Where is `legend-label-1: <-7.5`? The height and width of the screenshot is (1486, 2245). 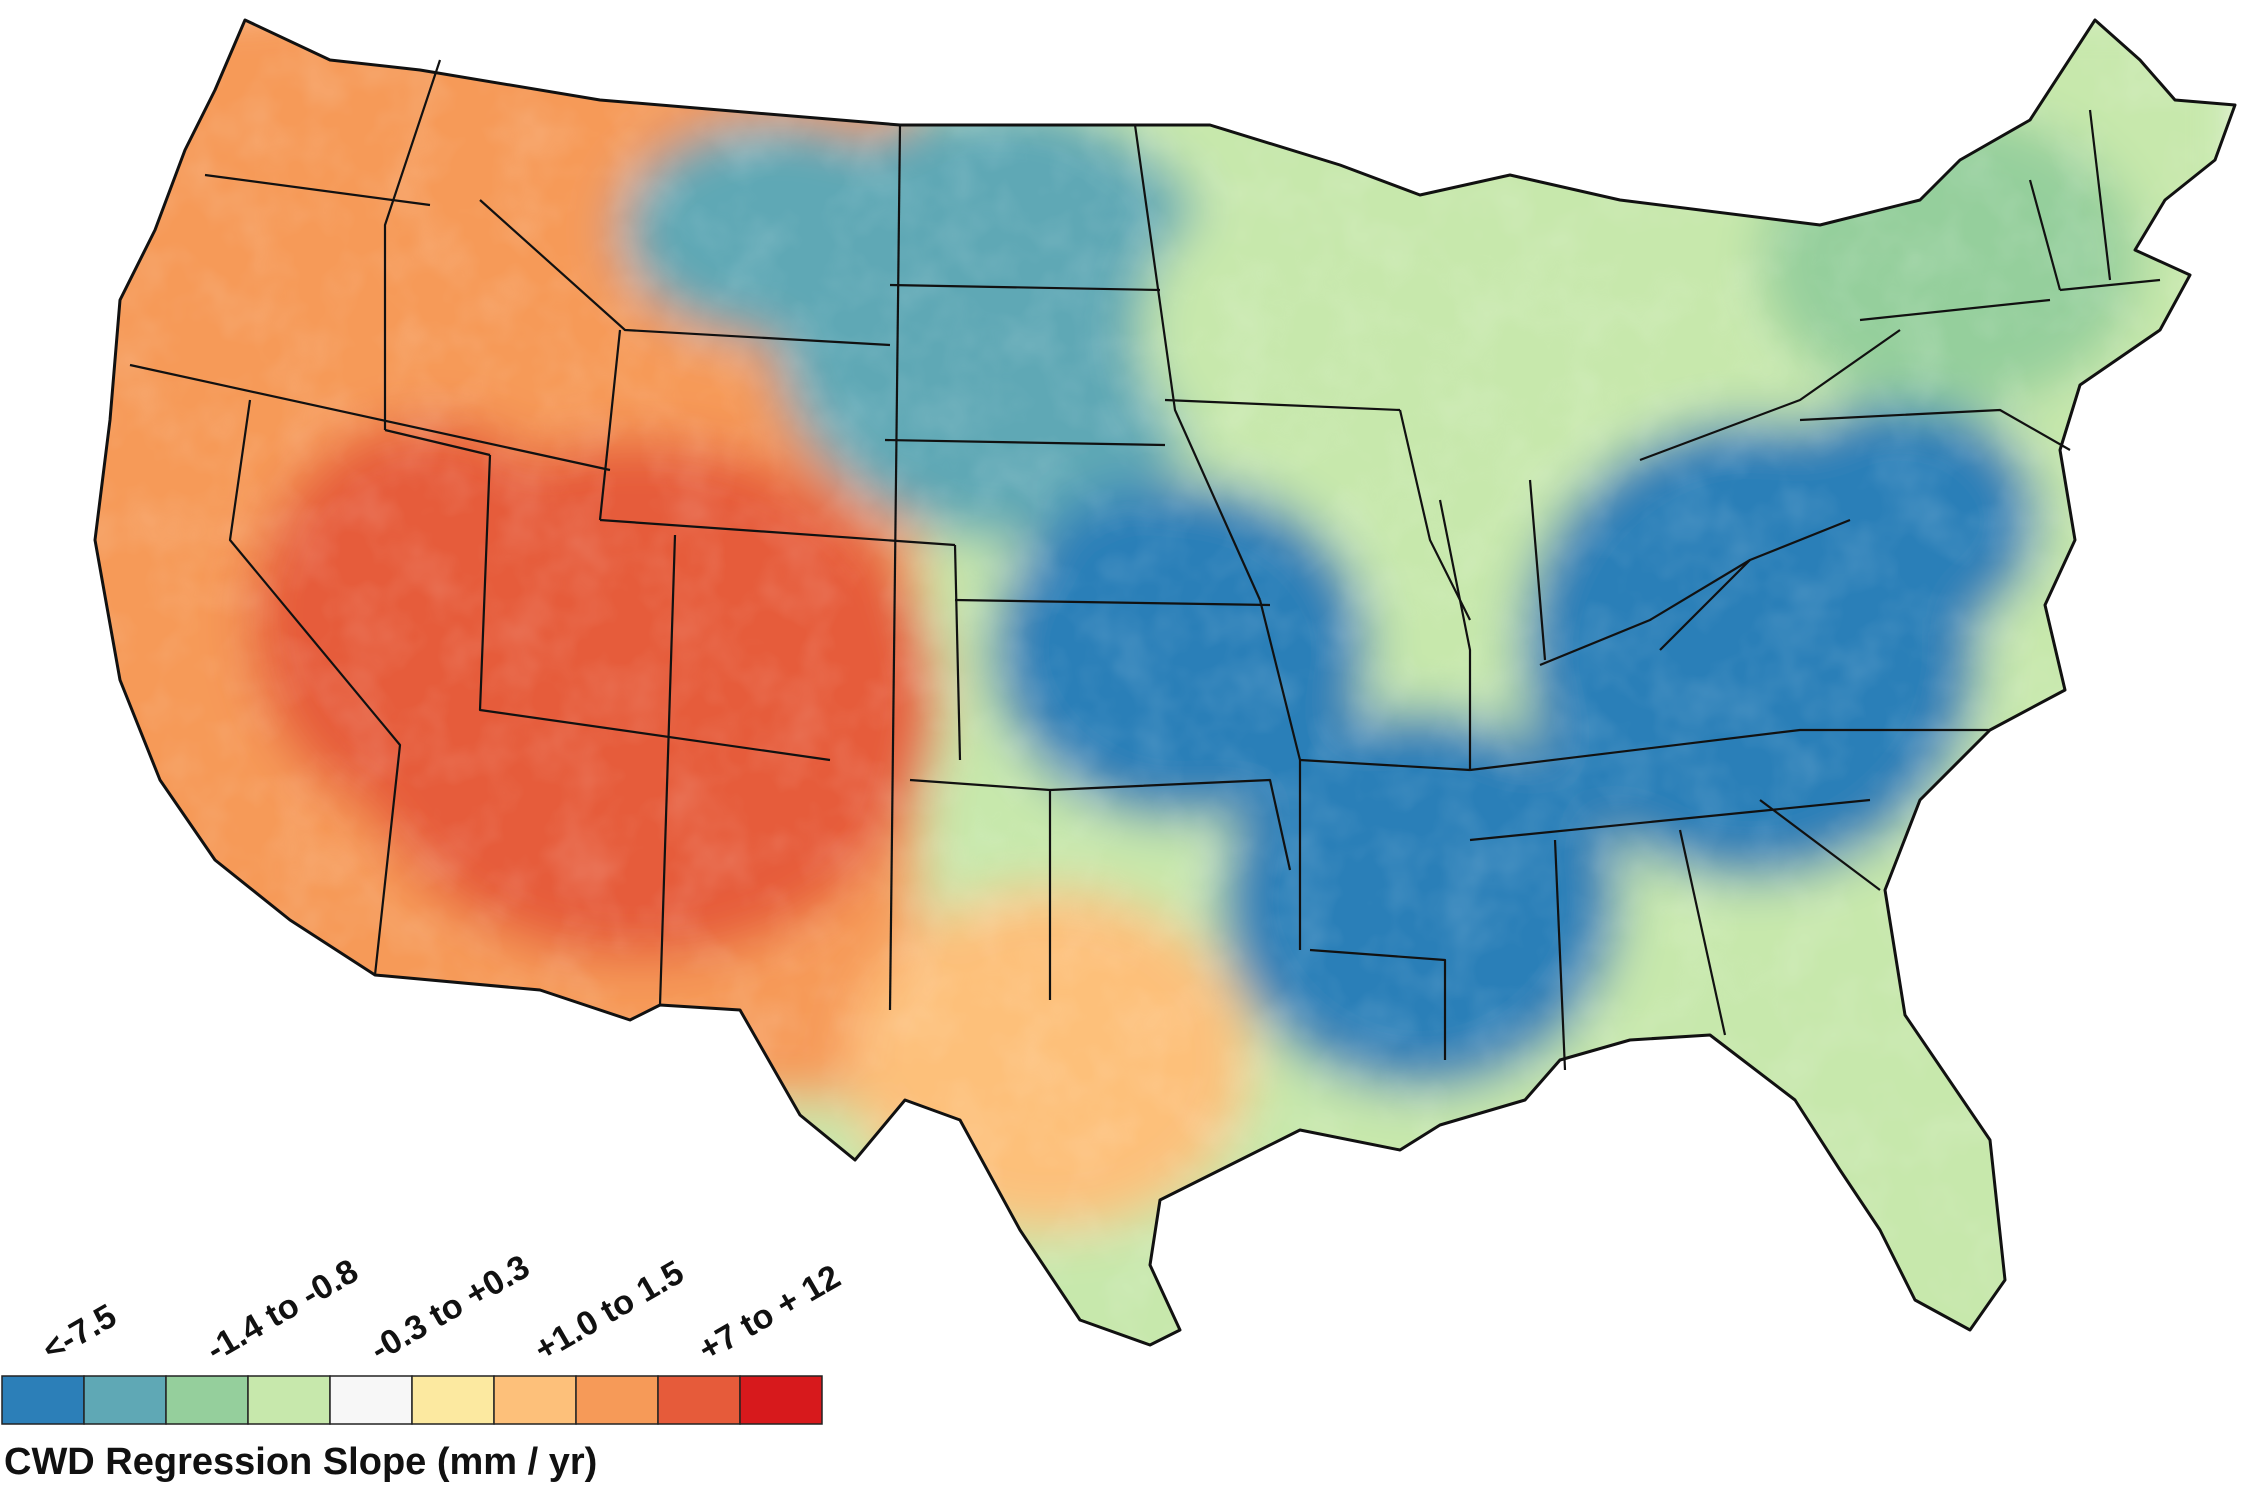
legend-label-1: <-7.5 is located at coordinates (79, 1333).